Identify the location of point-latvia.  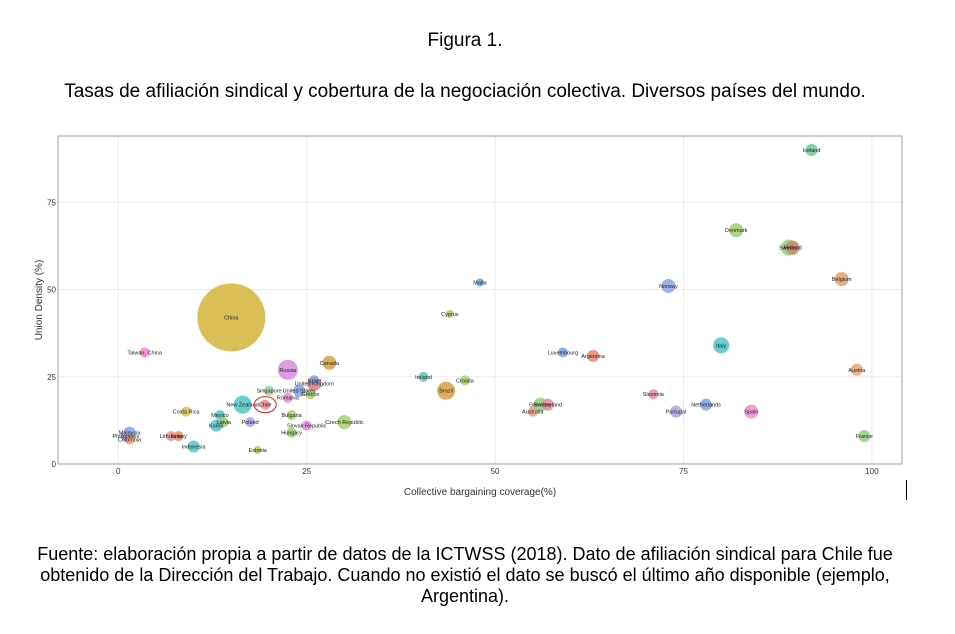
(223, 422).